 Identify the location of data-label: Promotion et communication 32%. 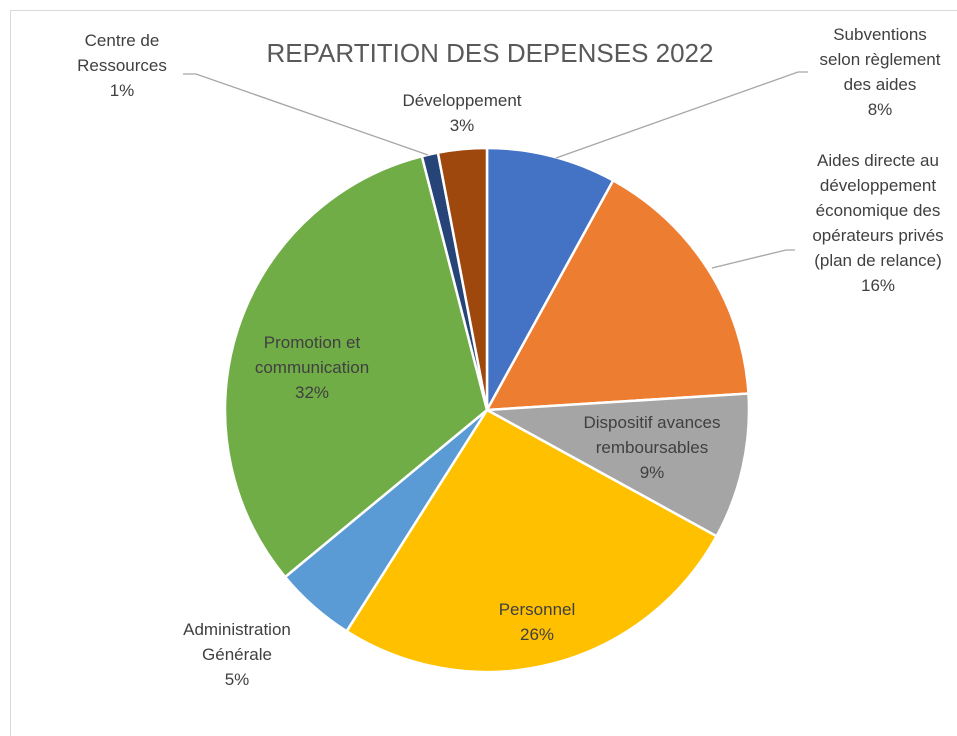
(312, 367).